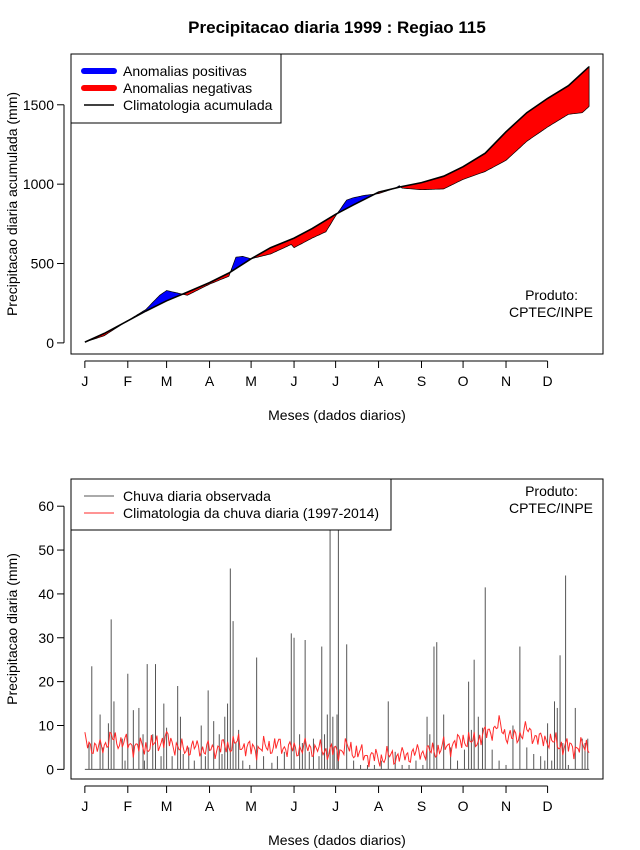 The width and height of the screenshot is (640, 850). Describe the element at coordinates (337, 741) in the screenshot. I see `climatology-daily-line` at that location.